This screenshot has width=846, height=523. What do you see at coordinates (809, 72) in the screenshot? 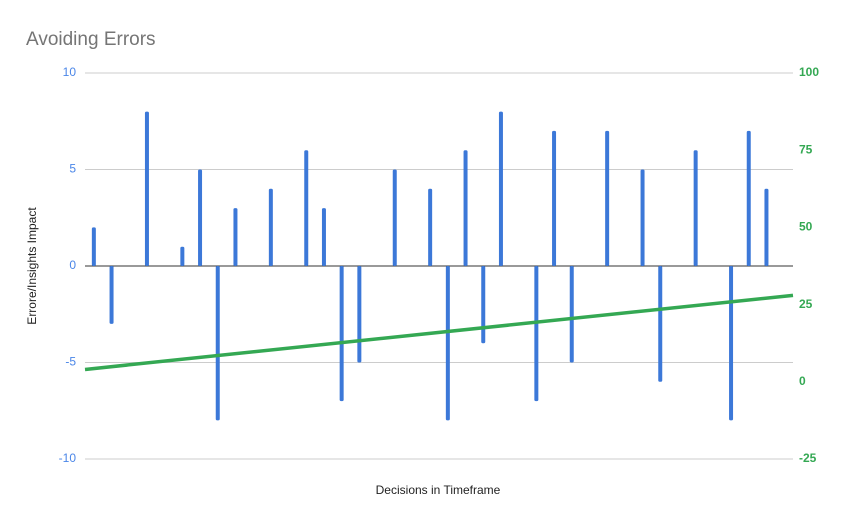
I see `y2-tick-label: 100` at bounding box center [809, 72].